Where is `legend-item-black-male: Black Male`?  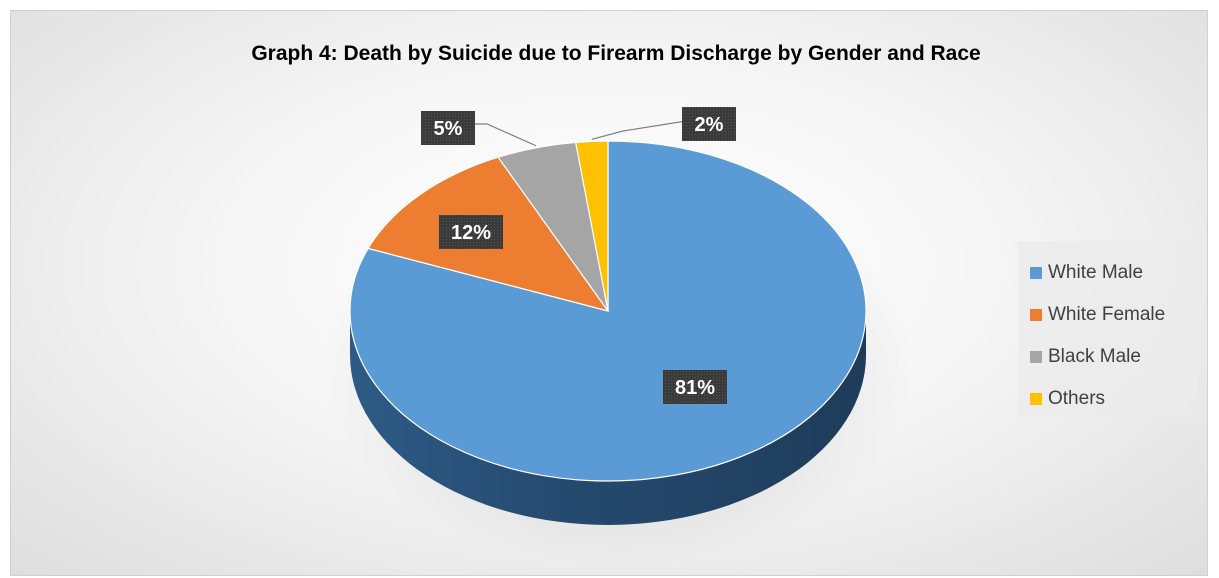
legend-item-black-male: Black Male is located at coordinates (1085, 357).